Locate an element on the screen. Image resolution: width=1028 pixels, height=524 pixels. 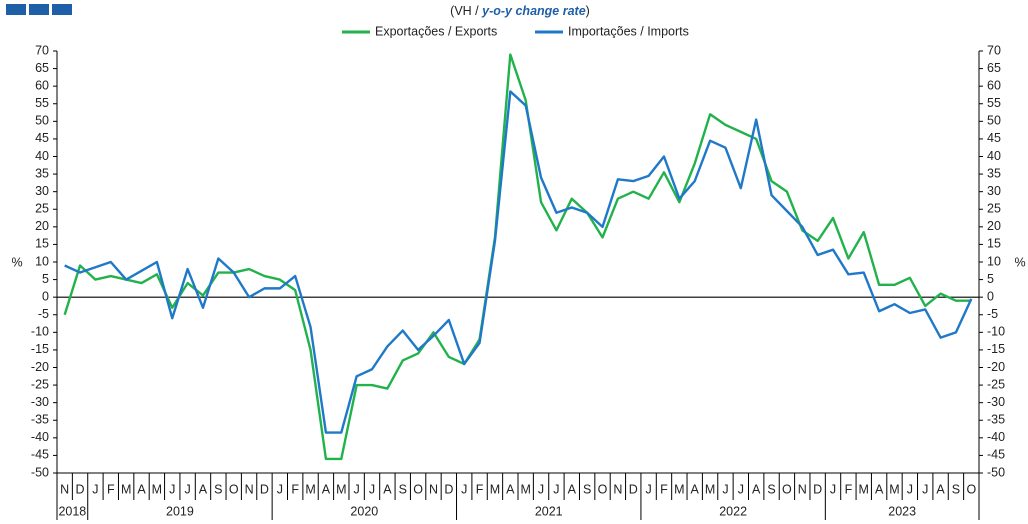
y2-tick-label: -30 is located at coordinates (996, 402).